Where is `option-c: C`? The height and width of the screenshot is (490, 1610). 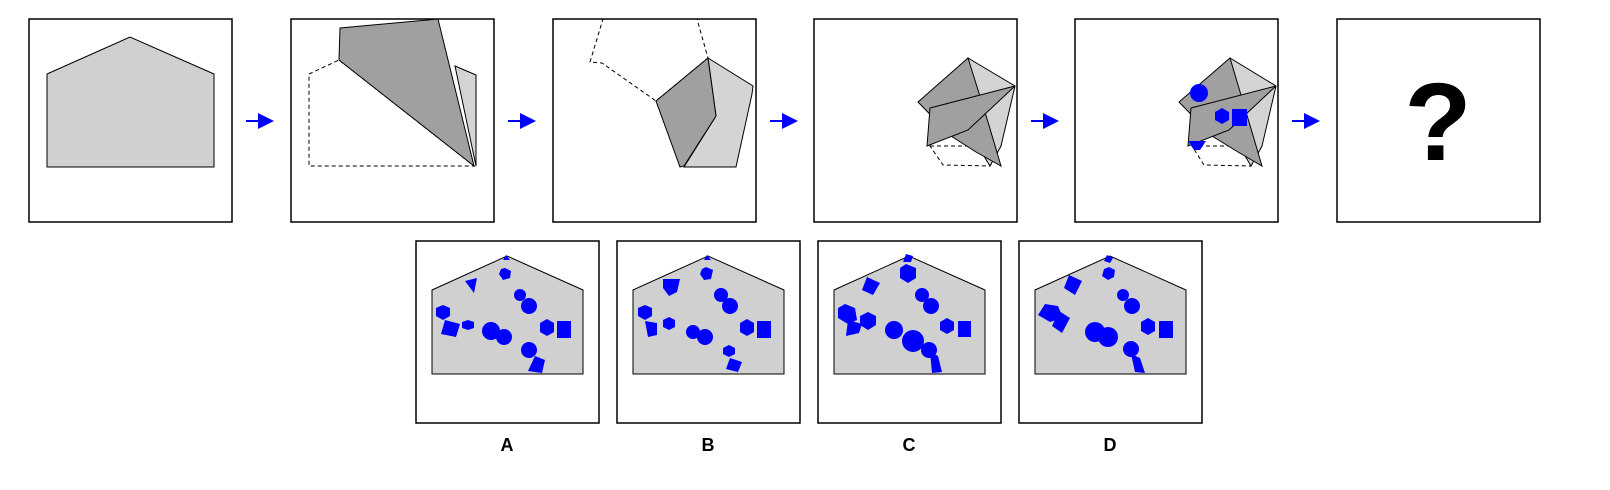
option-c: C is located at coordinates (909, 347).